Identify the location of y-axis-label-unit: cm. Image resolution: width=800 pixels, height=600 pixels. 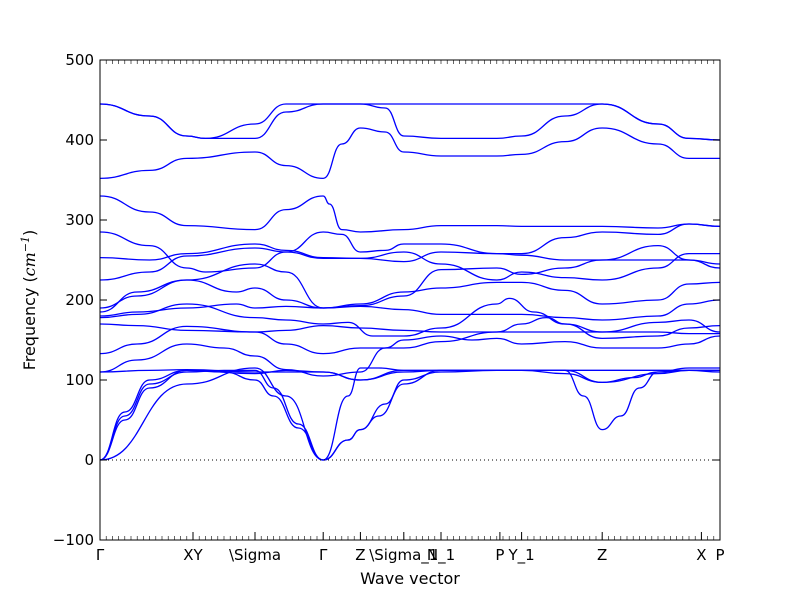
(29, 264).